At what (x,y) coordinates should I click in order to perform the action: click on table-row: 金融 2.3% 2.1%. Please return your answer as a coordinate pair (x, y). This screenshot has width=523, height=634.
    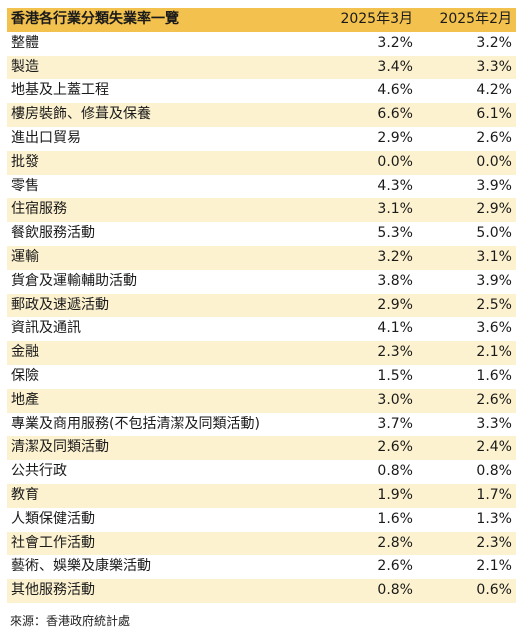
    Looking at the image, I should click on (261, 353).